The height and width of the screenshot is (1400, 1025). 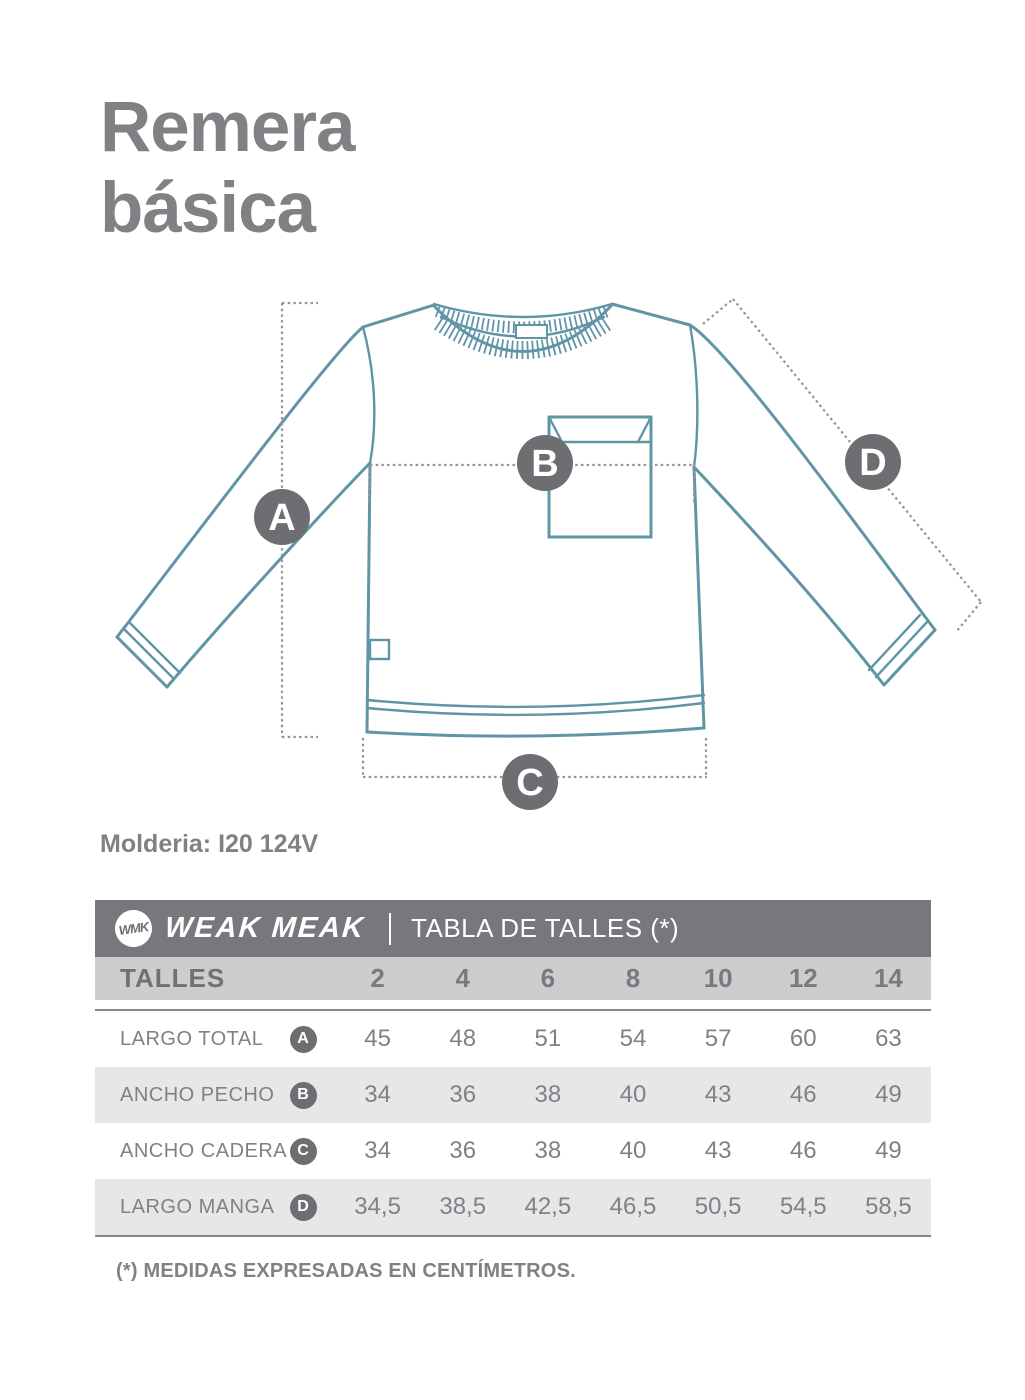 I want to click on measure-value: 34, so click(x=377, y=1150).